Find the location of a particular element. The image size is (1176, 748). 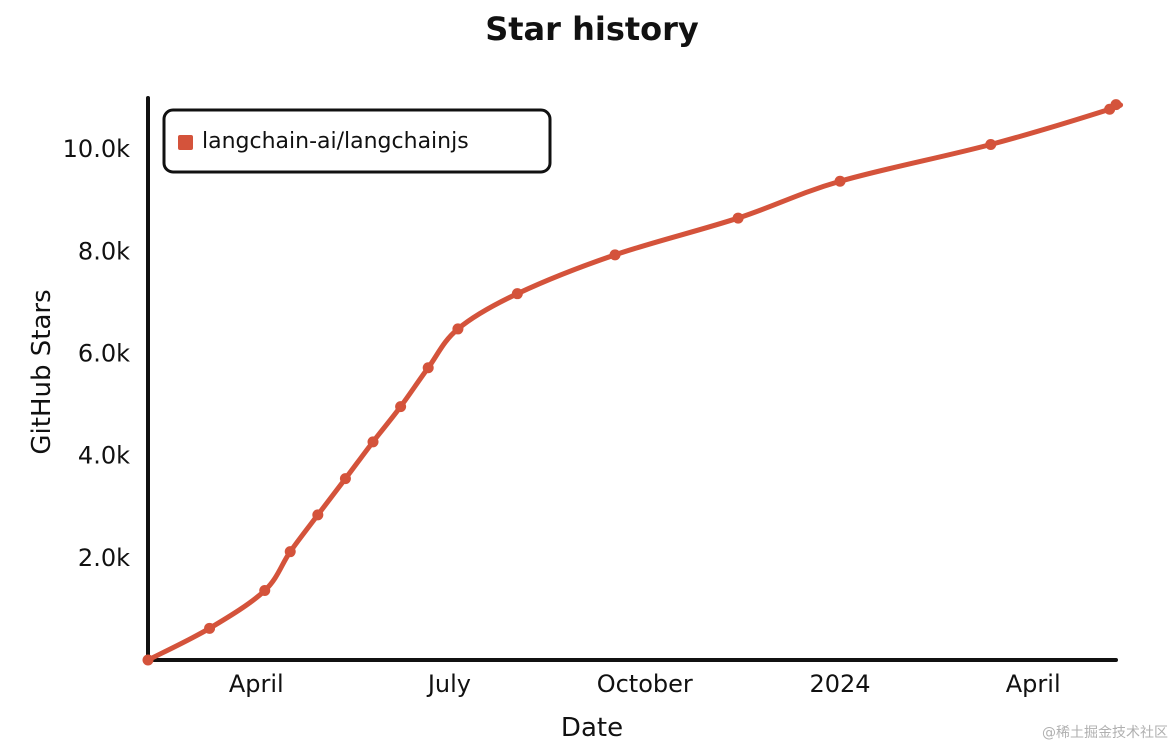

legend-box is located at coordinates (357, 141).